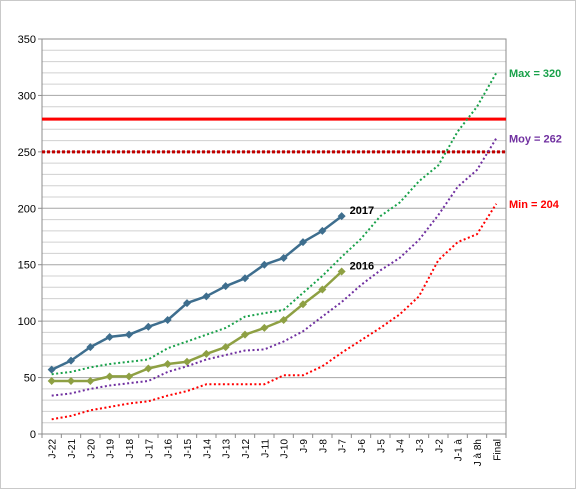 The height and width of the screenshot is (493, 576). Describe the element at coordinates (169, 449) in the screenshot. I see `x-tick-label: J-16` at that location.